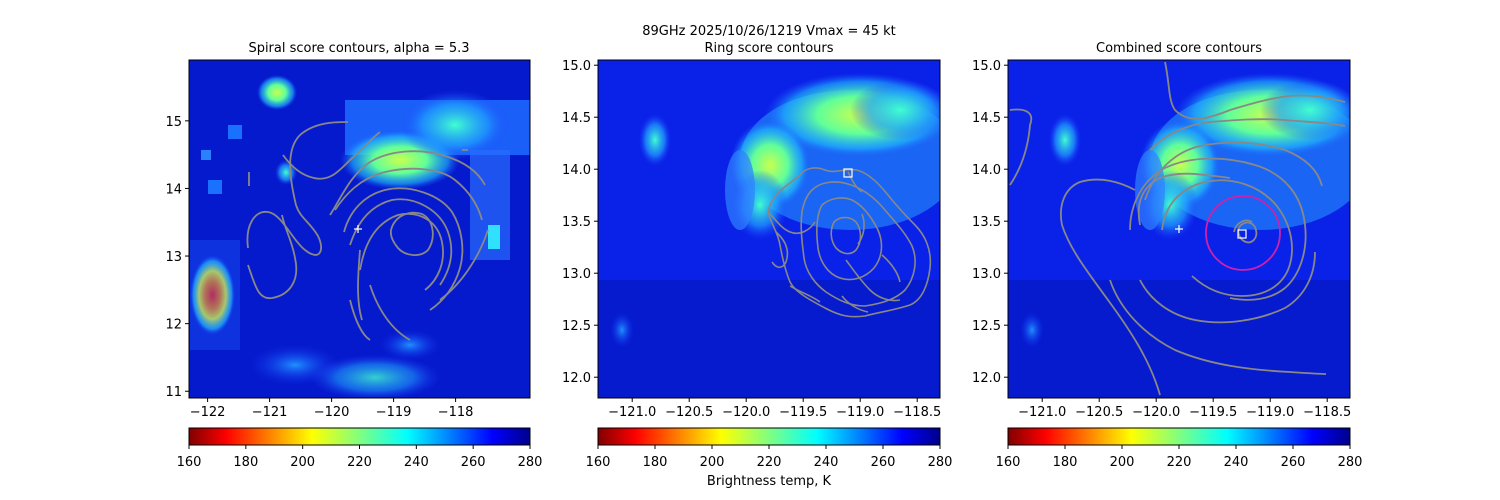 The height and width of the screenshot is (500, 1500). I want to click on ticks-spiral: −122 −121 −120 −119 −118 11 12 13 14 15, so click(319, 267).